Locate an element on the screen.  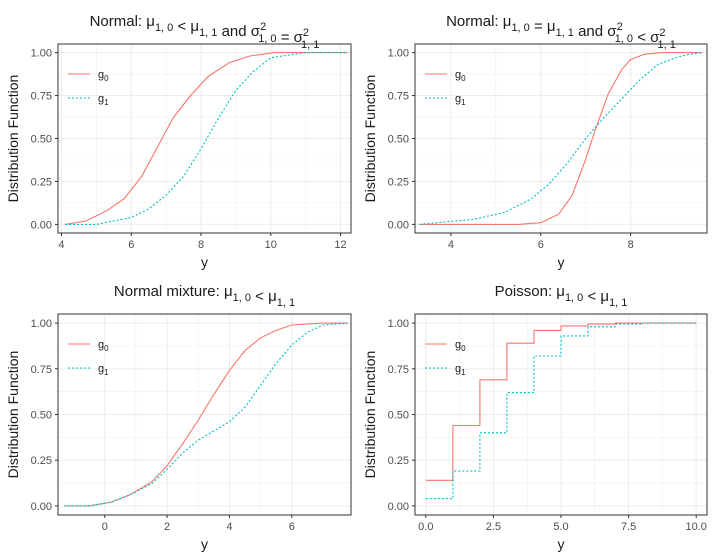
panel-title: Poisson: μ1, 0 < μ1, 1 is located at coordinates (561, 296).